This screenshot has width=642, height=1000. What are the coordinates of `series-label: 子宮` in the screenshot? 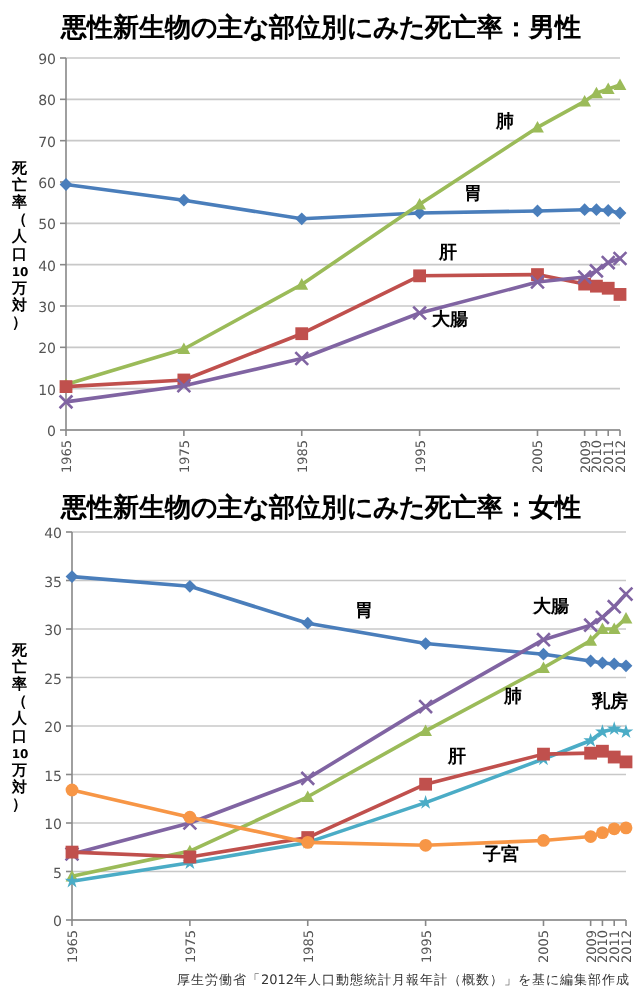 It's located at (500, 855).